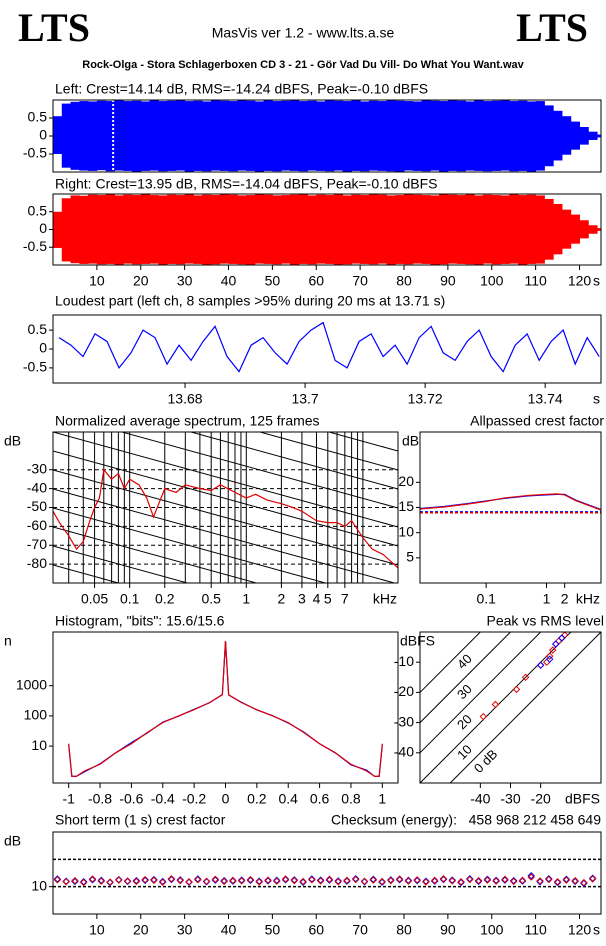 Image resolution: width=606 pixels, height=946 pixels. Describe the element at coordinates (404, 752) in the screenshot. I see `y-tick-label: -40` at that location.